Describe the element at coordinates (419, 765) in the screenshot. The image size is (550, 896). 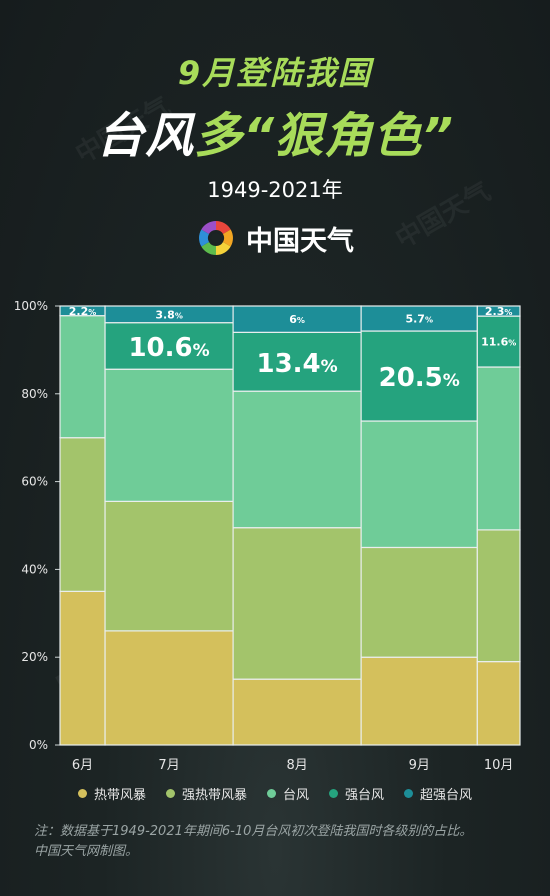
I see `x-tick-label: 9月` at that location.